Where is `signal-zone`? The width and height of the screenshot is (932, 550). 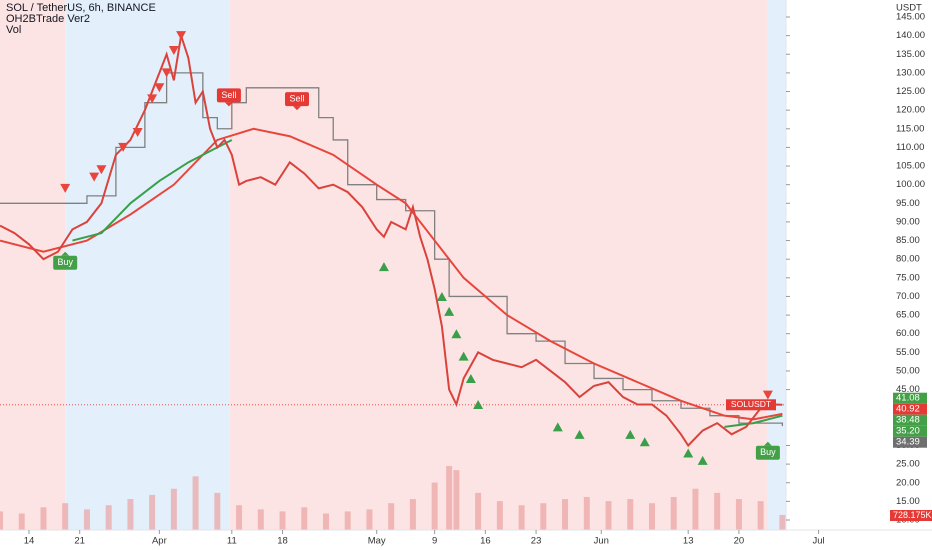
signal-zone is located at coordinates (776, 265).